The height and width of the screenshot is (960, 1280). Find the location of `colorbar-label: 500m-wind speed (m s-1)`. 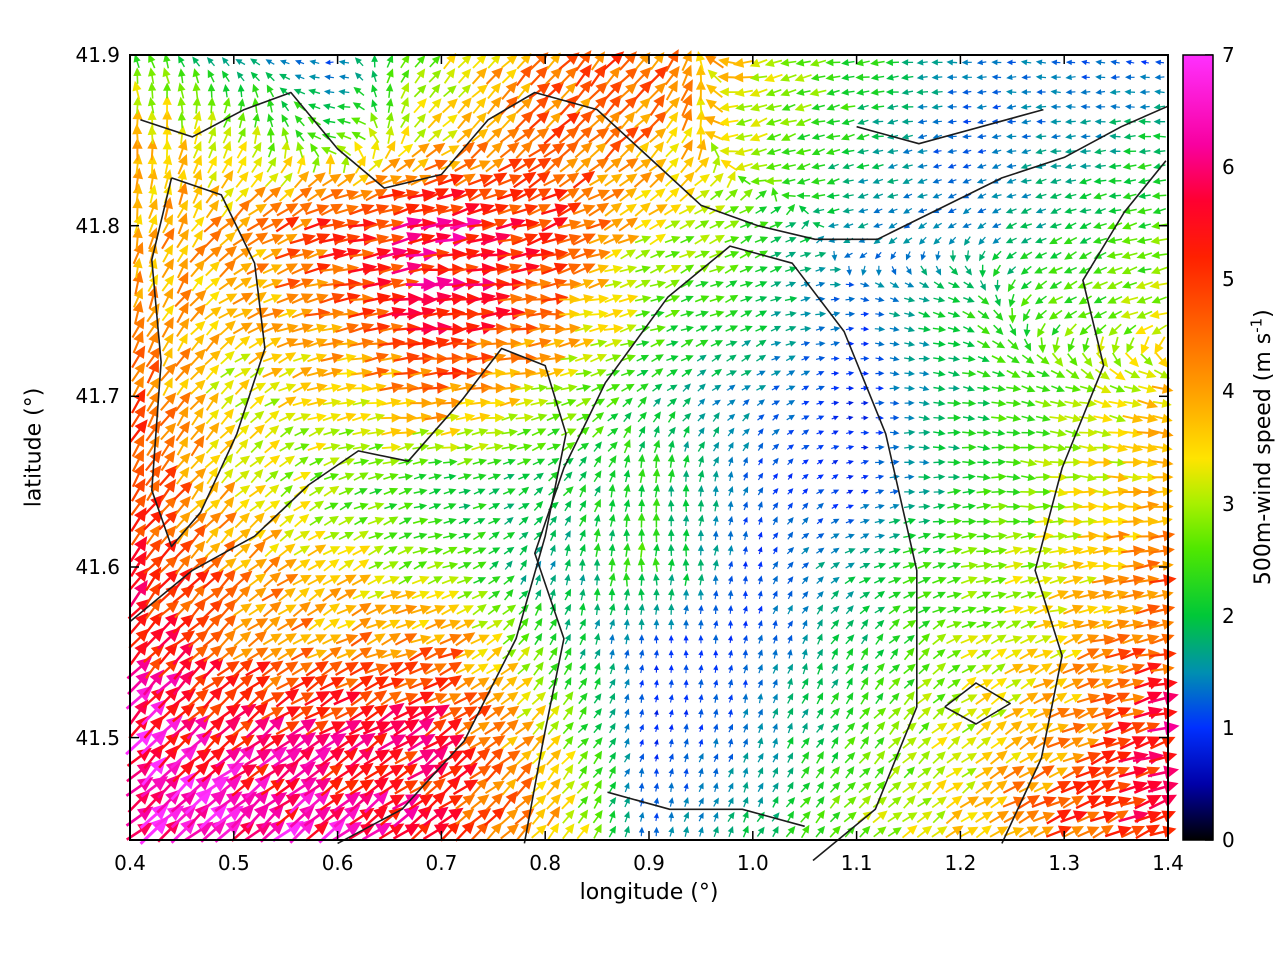

colorbar-label: 500m-wind speed (m s-1) is located at coordinates (1262, 448).